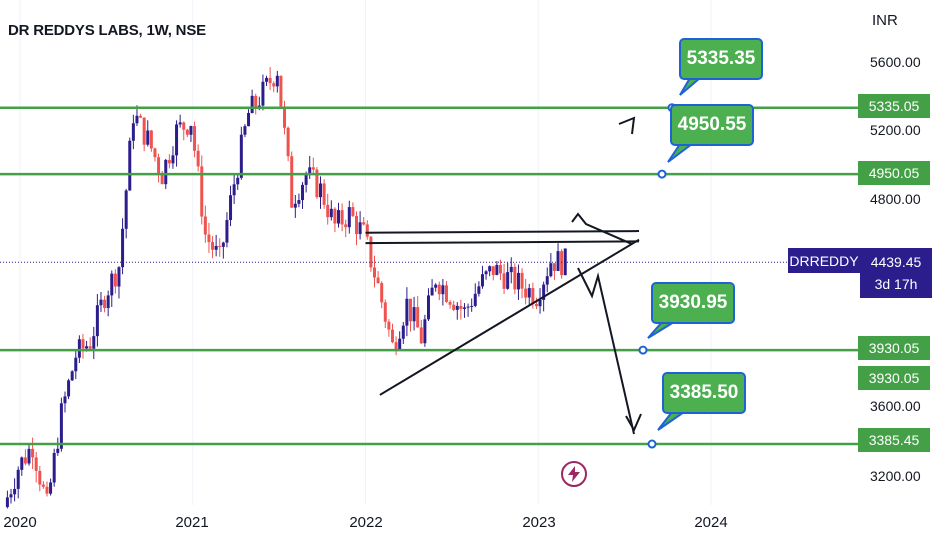 The width and height of the screenshot is (932, 550). What do you see at coordinates (824, 260) in the screenshot?
I see `ticker-symbol-tag: DRREDDY` at bounding box center [824, 260].